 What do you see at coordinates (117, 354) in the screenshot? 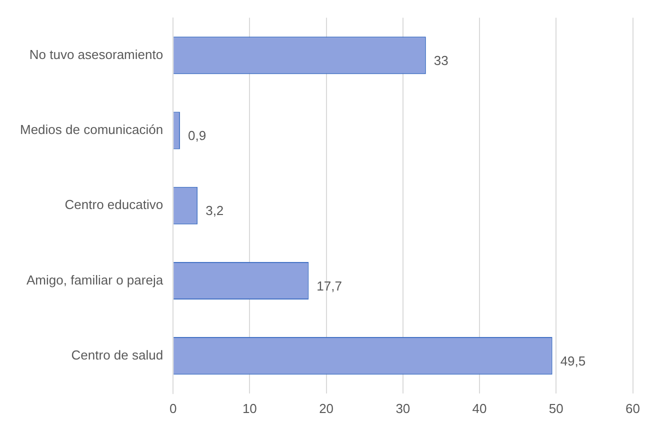
I see `y-tick-label: Centro de salud` at bounding box center [117, 354].